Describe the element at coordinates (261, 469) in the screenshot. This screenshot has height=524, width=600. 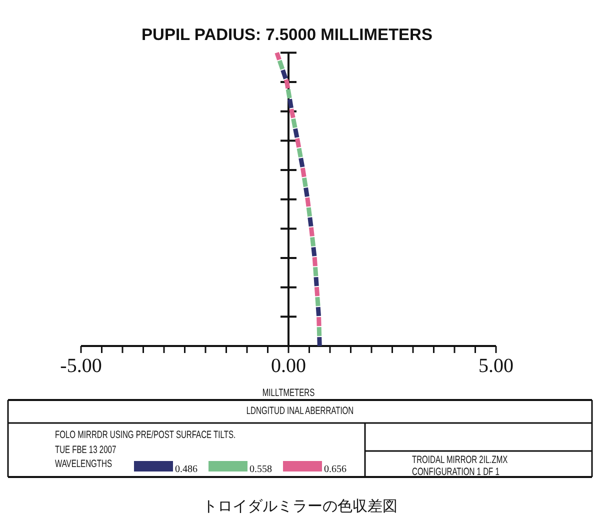
I see `legend-label: 0.558` at that location.